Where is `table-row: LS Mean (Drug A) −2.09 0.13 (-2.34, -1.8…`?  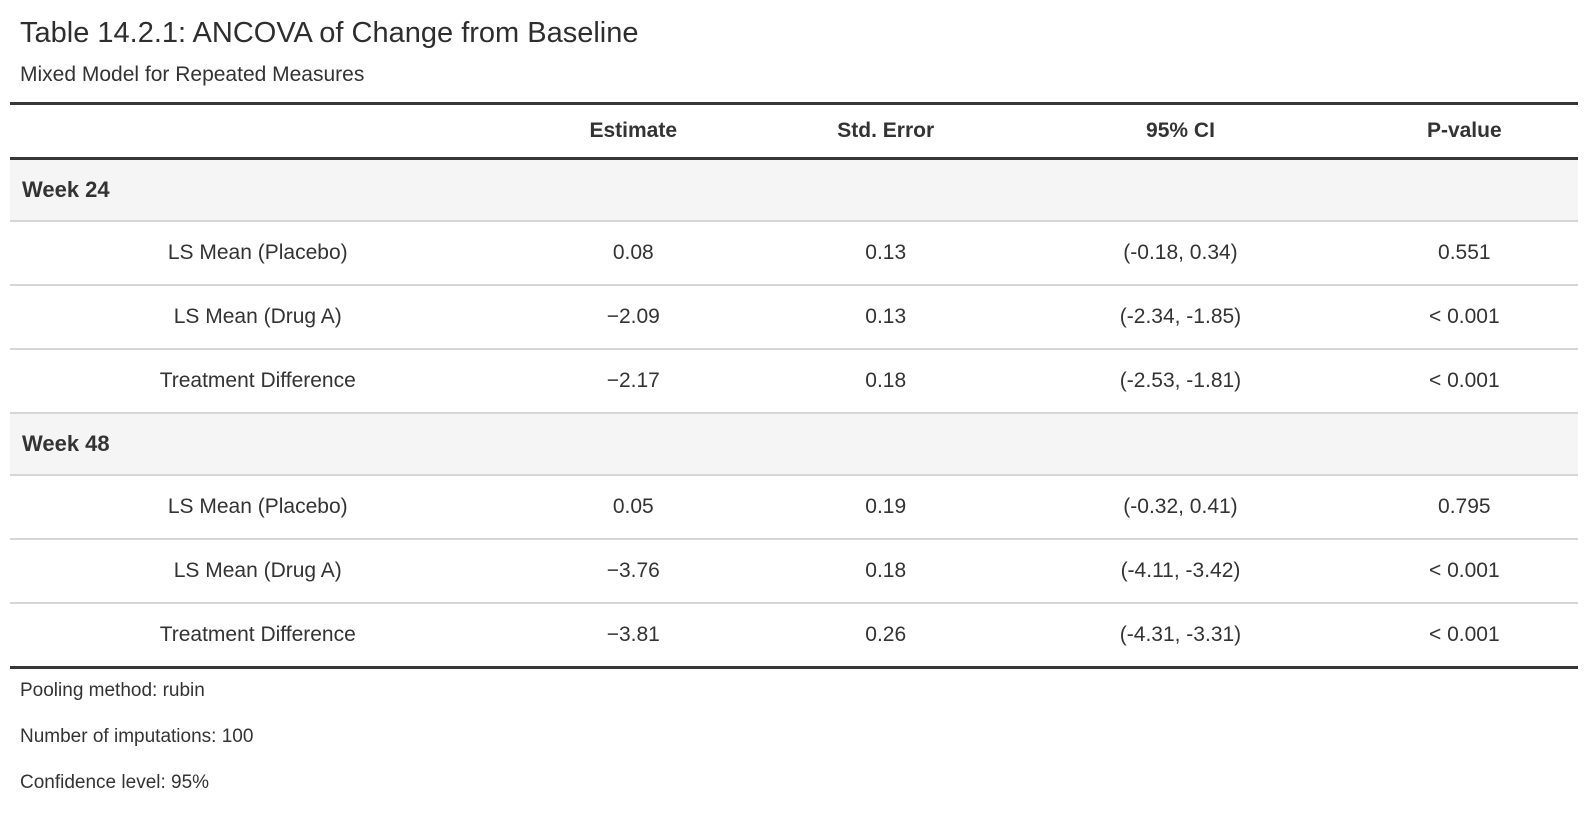 table-row: LS Mean (Drug A) −2.09 0.13 (-2.34, -1.8… is located at coordinates (794, 318).